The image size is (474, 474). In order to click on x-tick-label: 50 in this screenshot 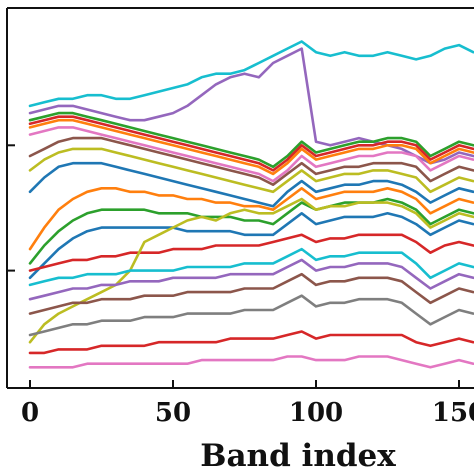, I will do `click(173, 413)`.